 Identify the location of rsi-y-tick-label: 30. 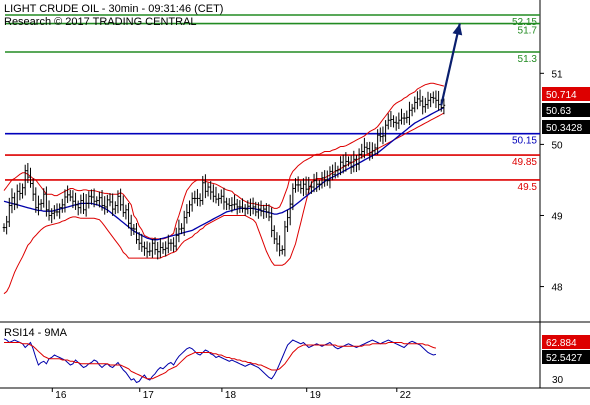
(558, 380).